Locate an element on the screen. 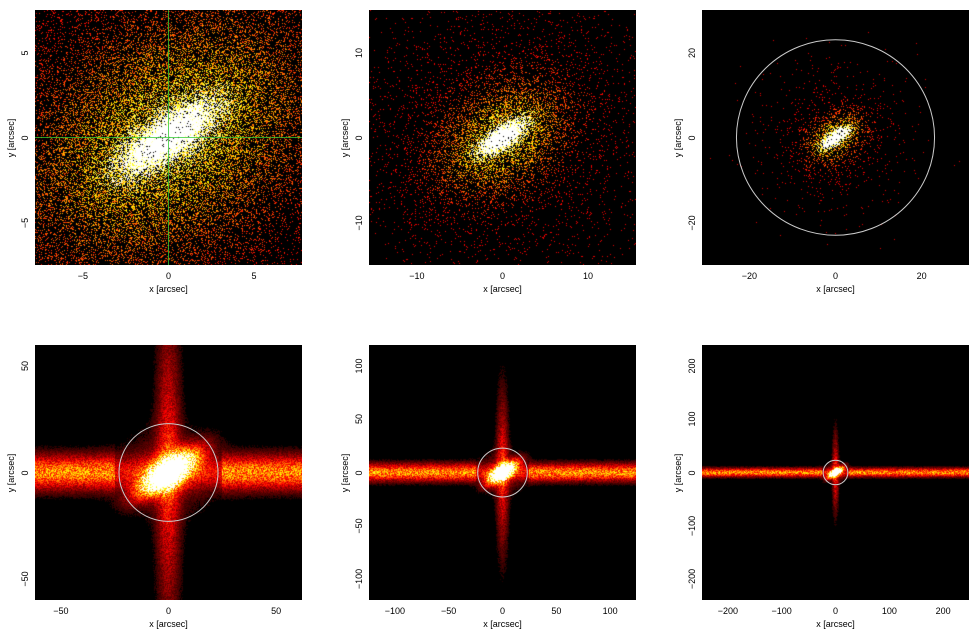 This screenshot has width=979, height=639. x-tick-label: −20 is located at coordinates (749, 276).